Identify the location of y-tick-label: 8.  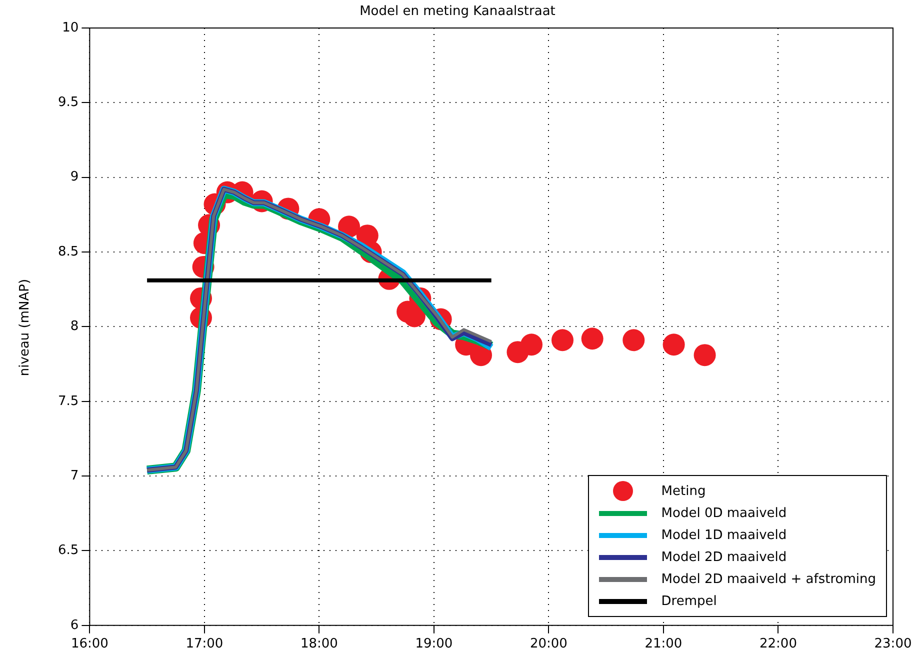
(74, 326).